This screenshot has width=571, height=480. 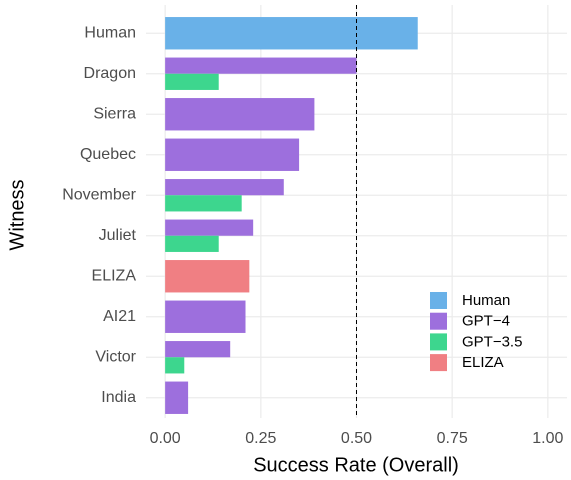 I want to click on x-tick-label: 0.75, so click(x=452, y=438).